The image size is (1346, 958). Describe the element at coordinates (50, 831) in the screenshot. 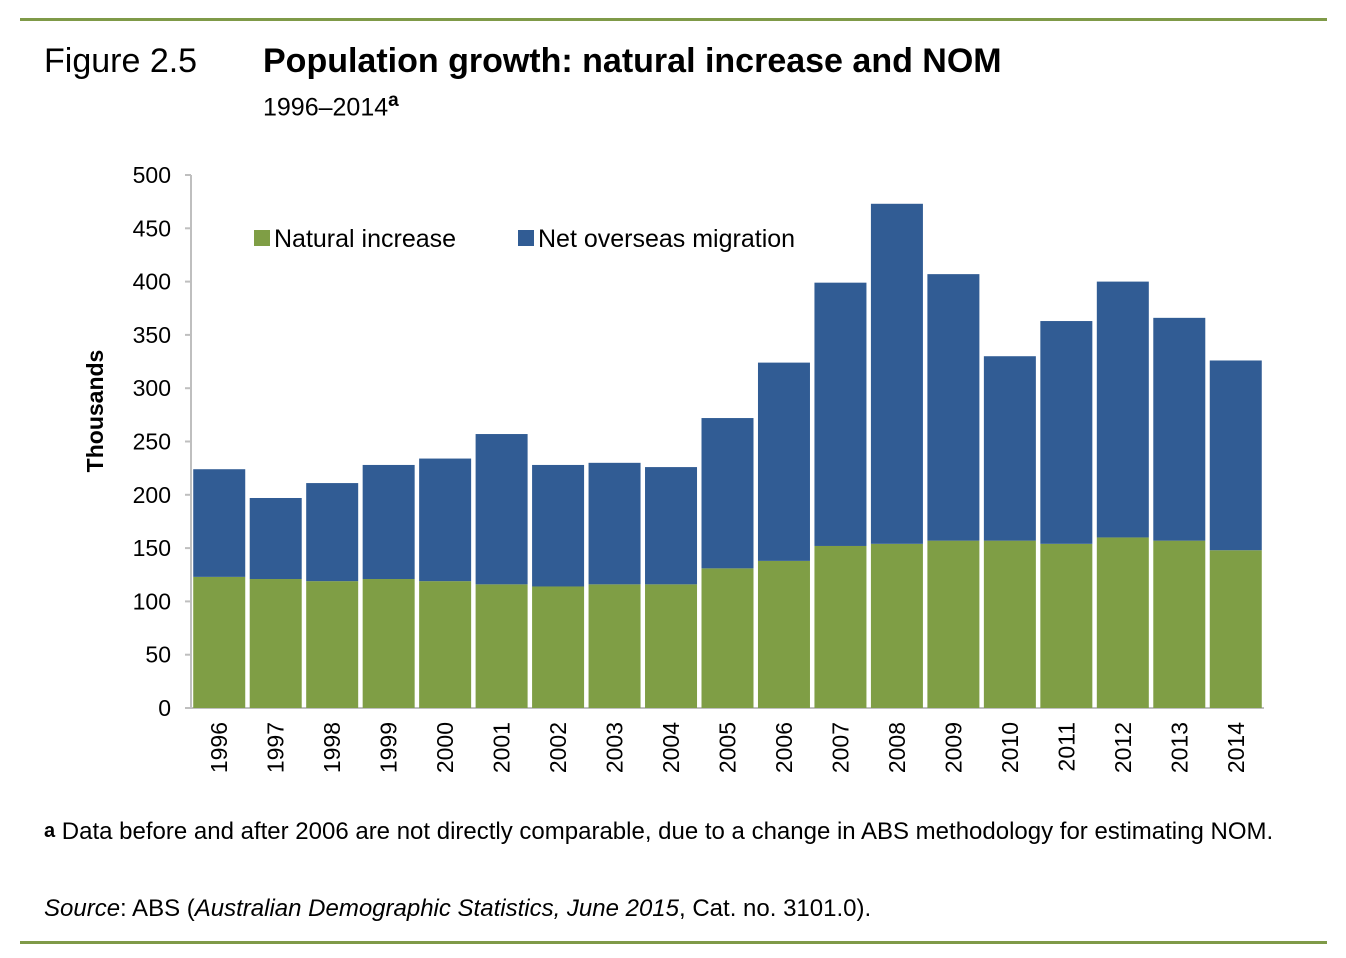

I see `footnote-mark: a` at that location.